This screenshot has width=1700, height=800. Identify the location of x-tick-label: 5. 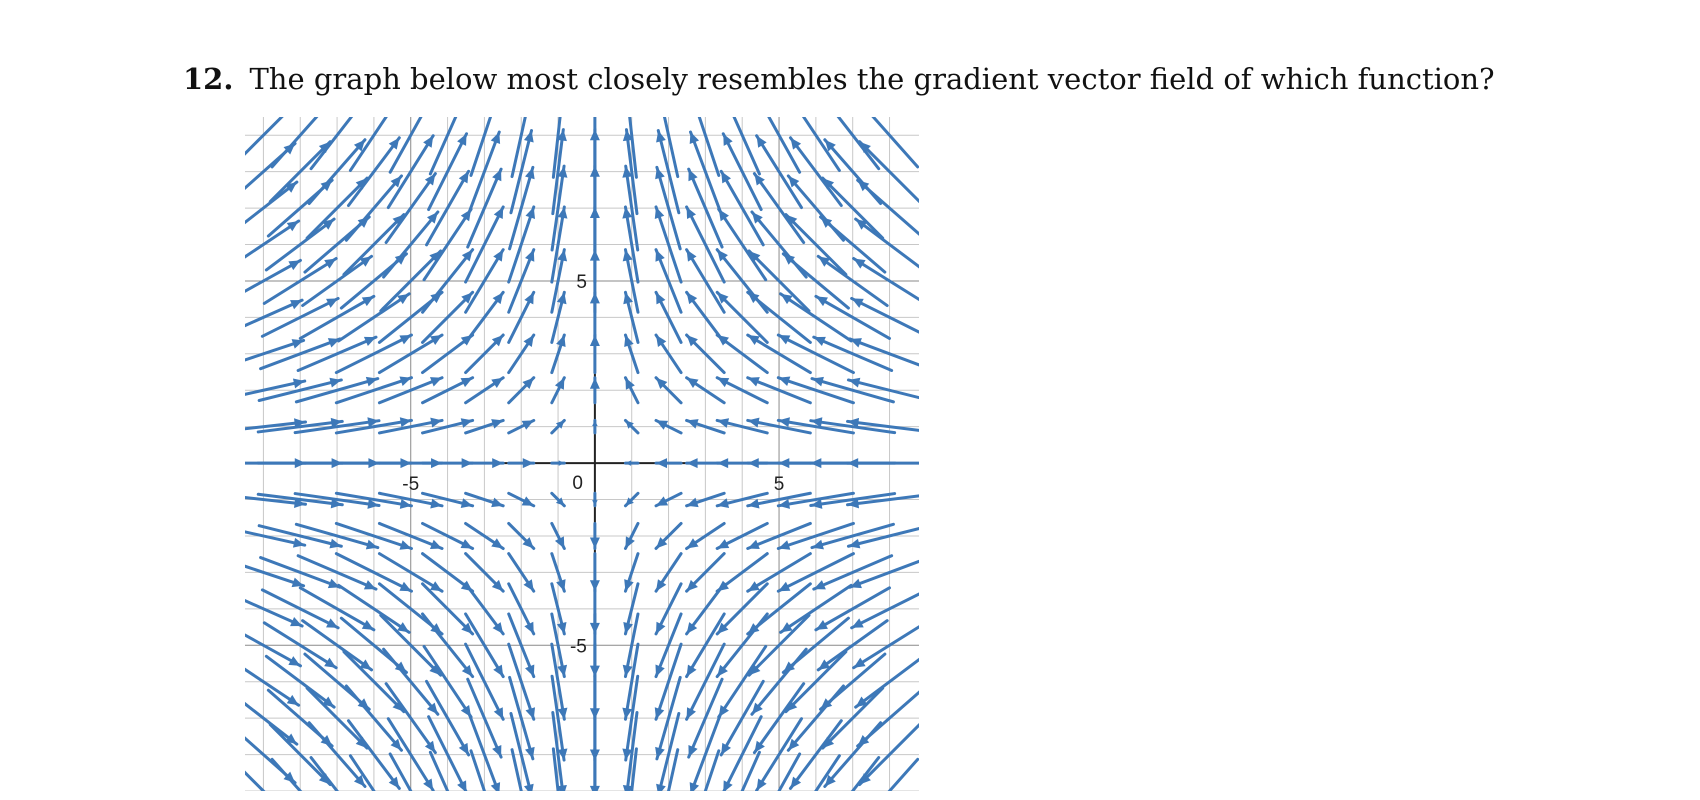
(779, 484).